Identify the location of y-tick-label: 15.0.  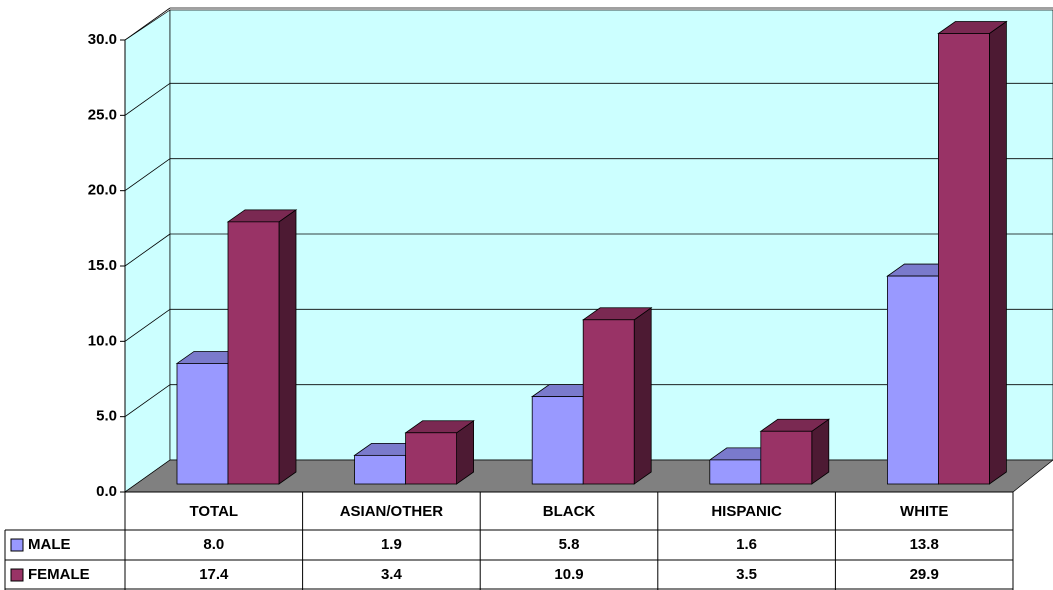
(102, 265).